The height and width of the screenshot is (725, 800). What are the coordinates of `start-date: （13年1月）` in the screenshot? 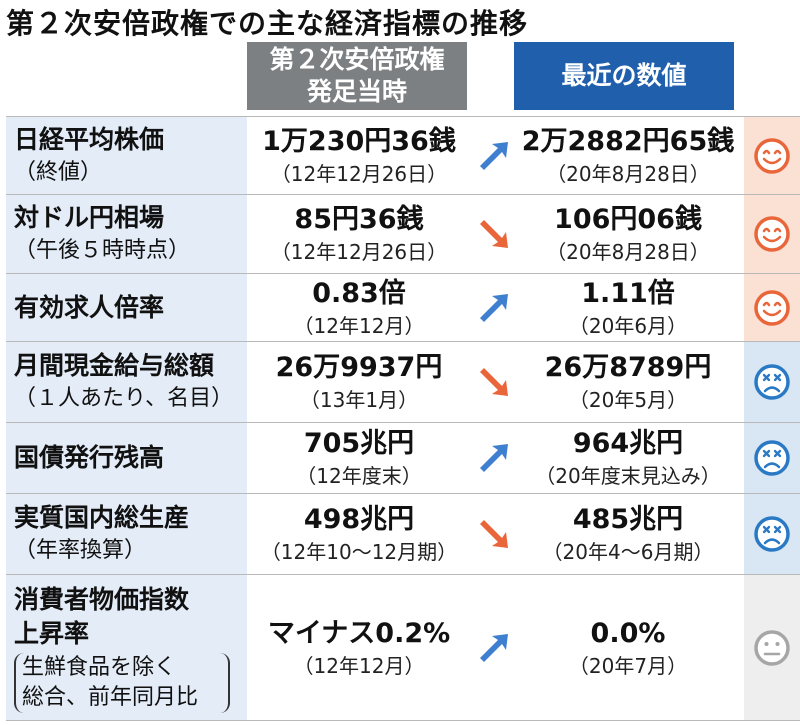 It's located at (359, 400).